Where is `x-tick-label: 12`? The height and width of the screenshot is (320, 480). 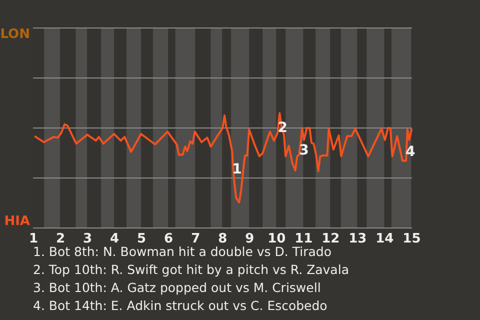
x-tick-label: 12 is located at coordinates (331, 239).